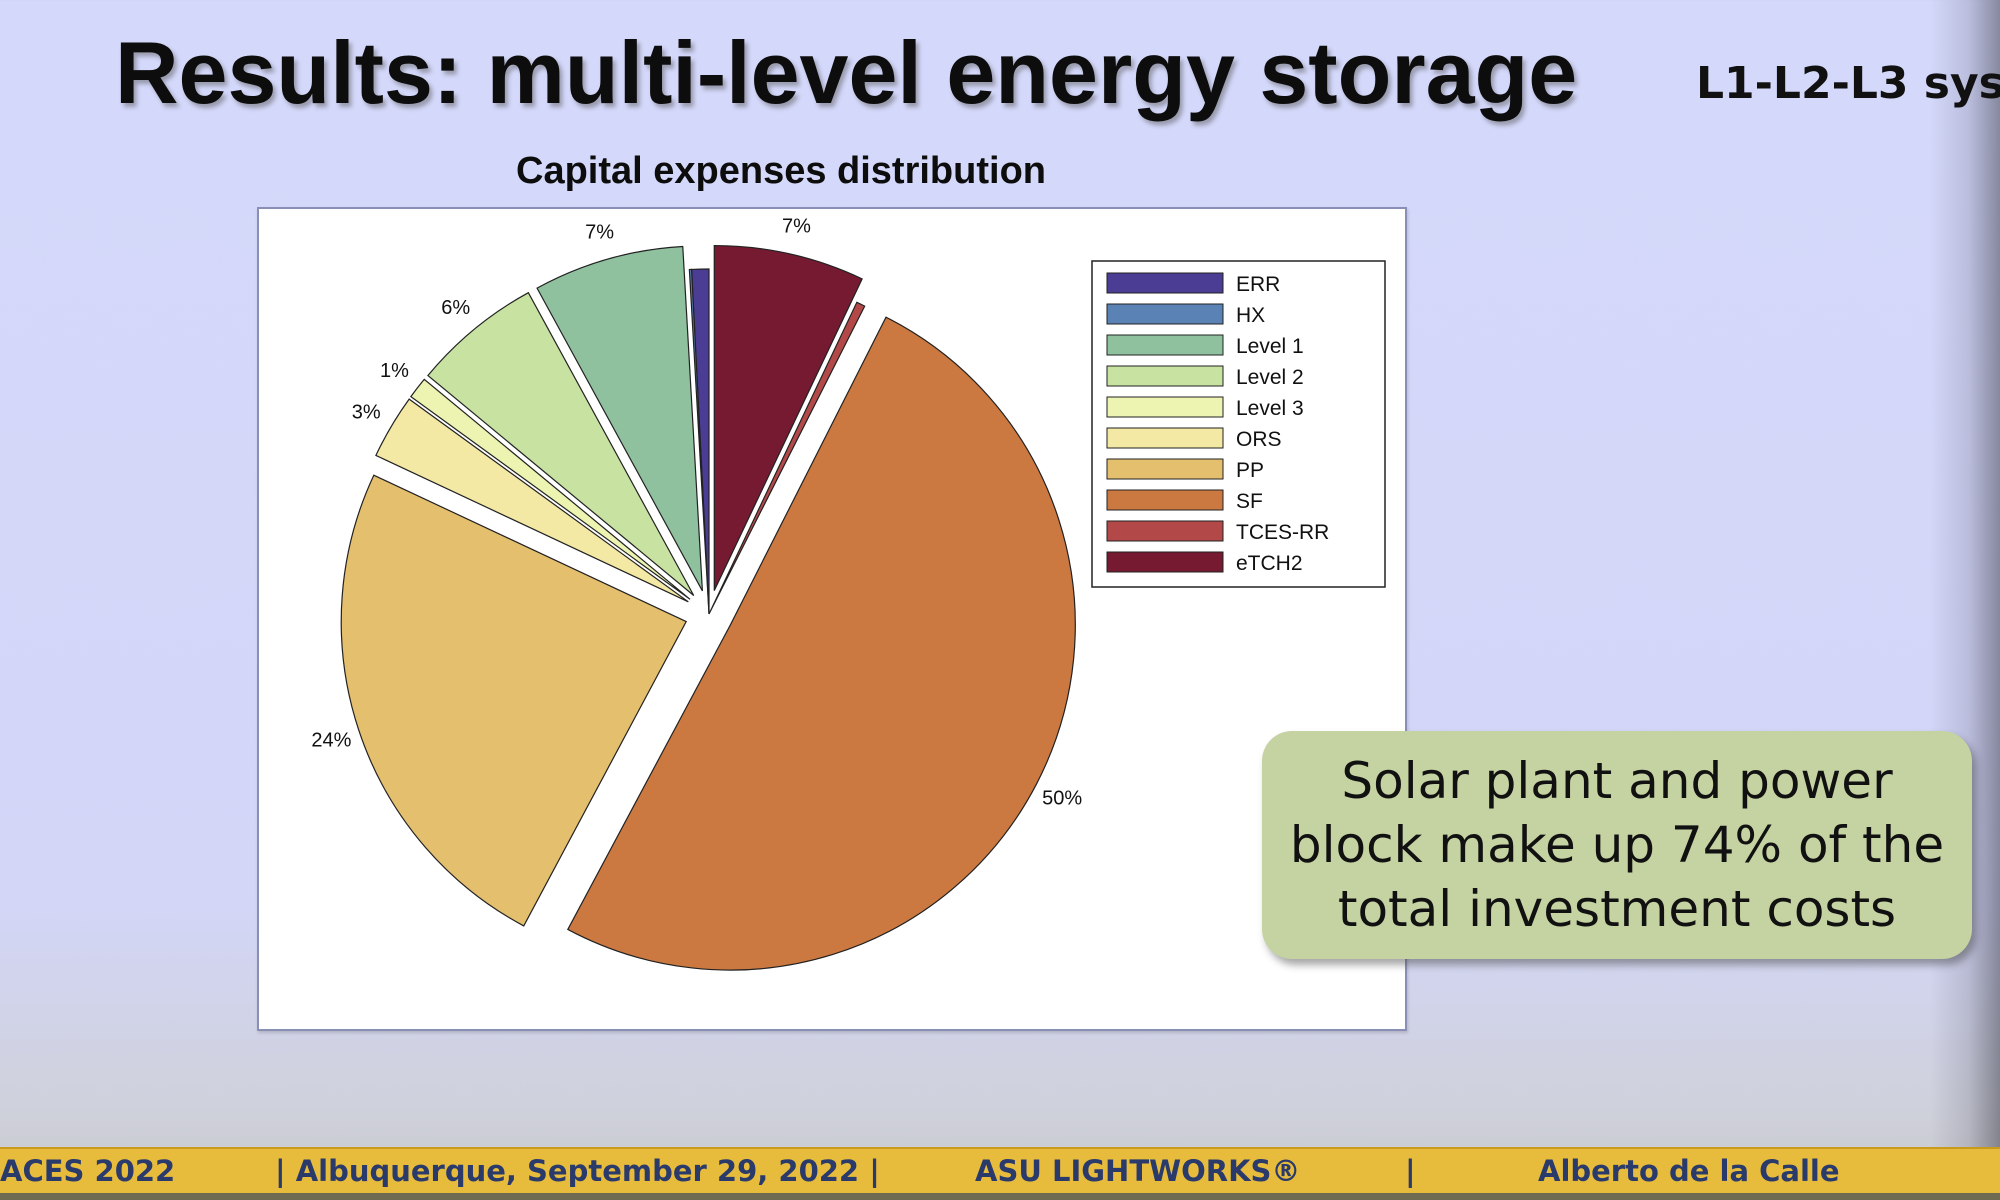 This screenshot has width=2000, height=1200. I want to click on legend-swatch-pp, so click(1165, 469).